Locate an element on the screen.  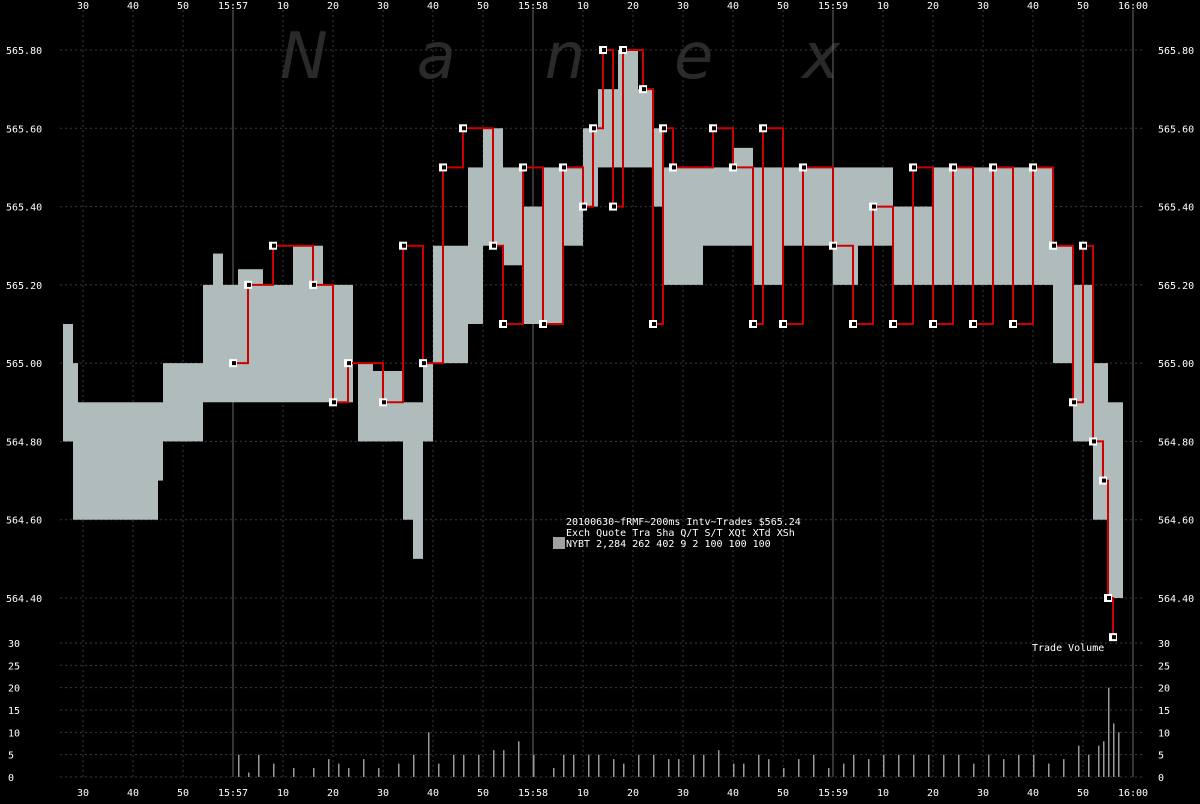
x-tick-label-top-17: 20 is located at coordinates (933, 6).